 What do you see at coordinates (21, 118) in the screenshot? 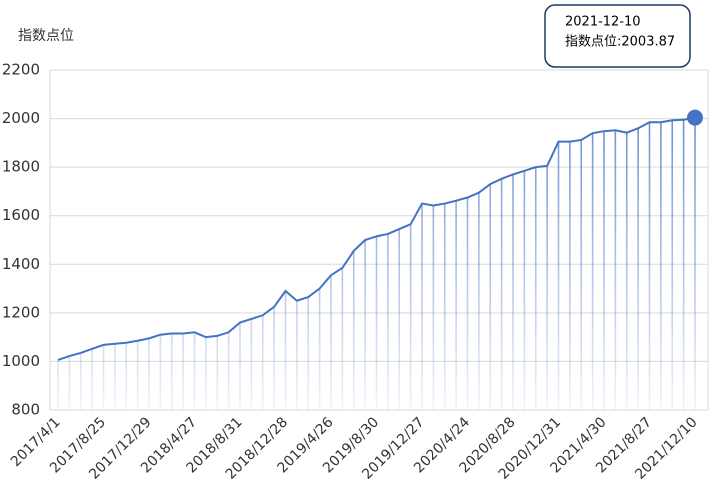
I see `y-tick-label: 2000` at bounding box center [21, 118].